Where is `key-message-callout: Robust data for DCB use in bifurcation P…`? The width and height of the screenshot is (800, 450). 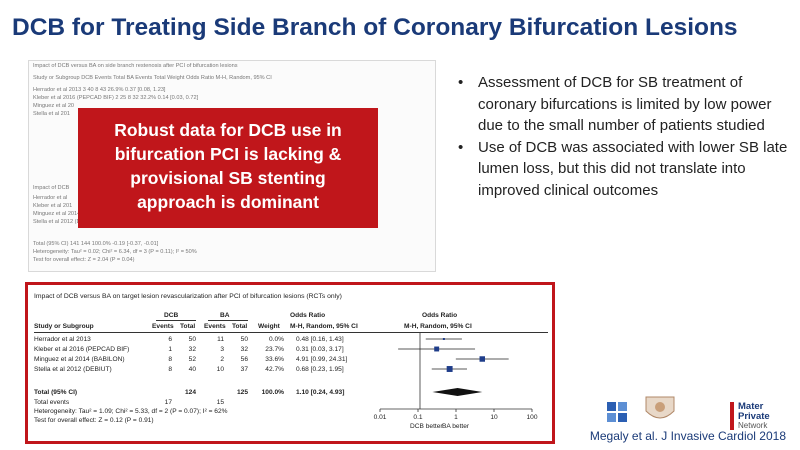 key-message-callout: Robust data for DCB use in bifurcation P… is located at coordinates (228, 168).